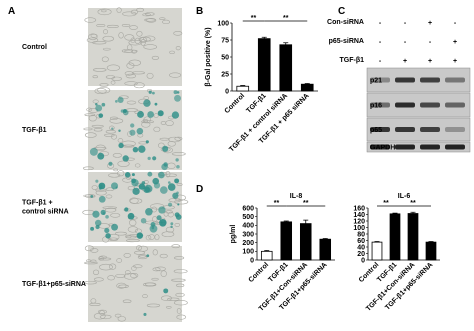 Image resolution: width=474 pixels, height=331 pixels. Describe the element at coordinates (248, 234) in the screenshot. I see `y-tick-label: 300` at that location.